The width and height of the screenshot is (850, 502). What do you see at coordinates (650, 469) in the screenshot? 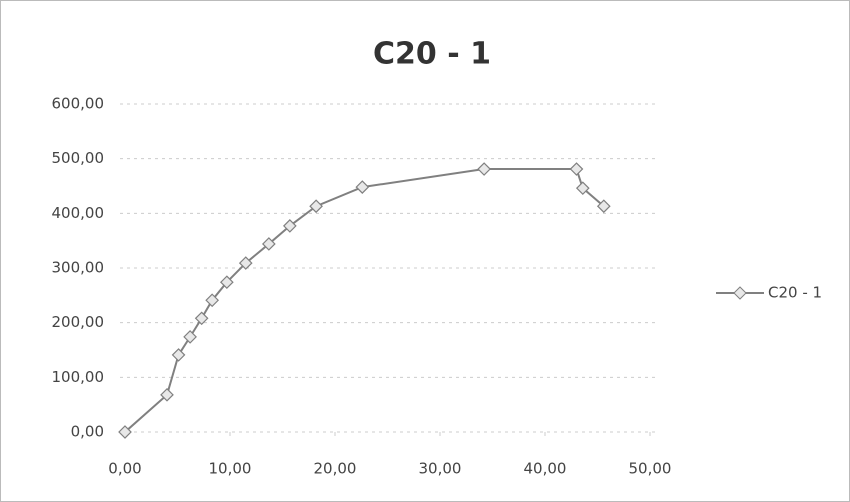
I see `x-tick-label: 50,00` at bounding box center [650, 469].